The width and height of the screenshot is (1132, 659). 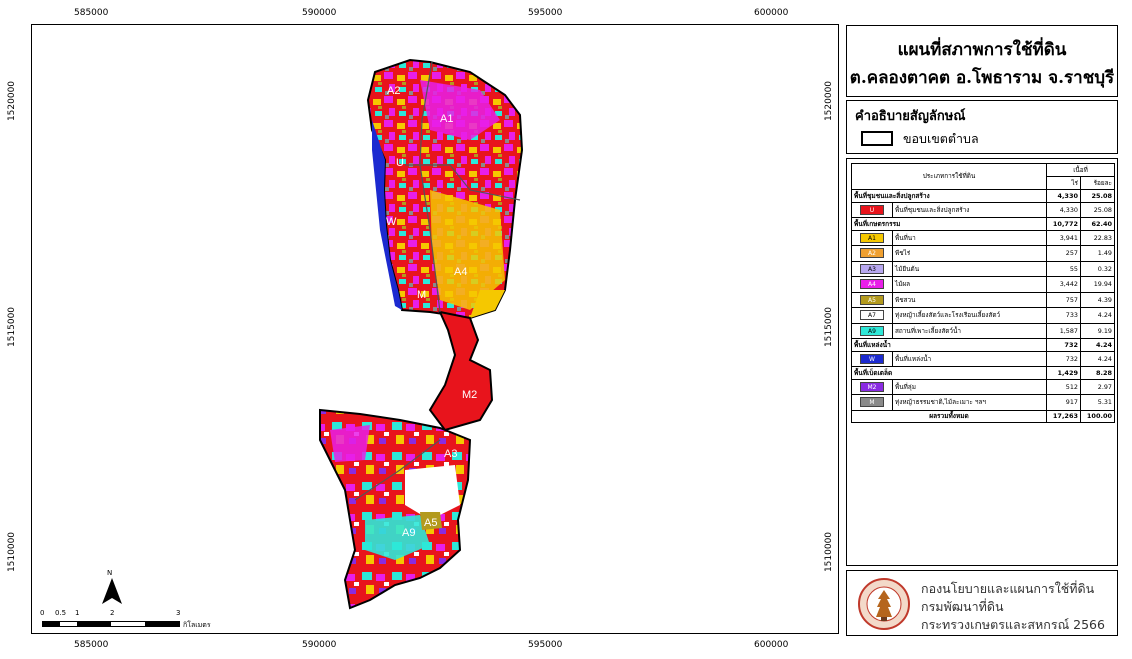 I want to click on group-pct: 62.40, so click(x=1097, y=224).